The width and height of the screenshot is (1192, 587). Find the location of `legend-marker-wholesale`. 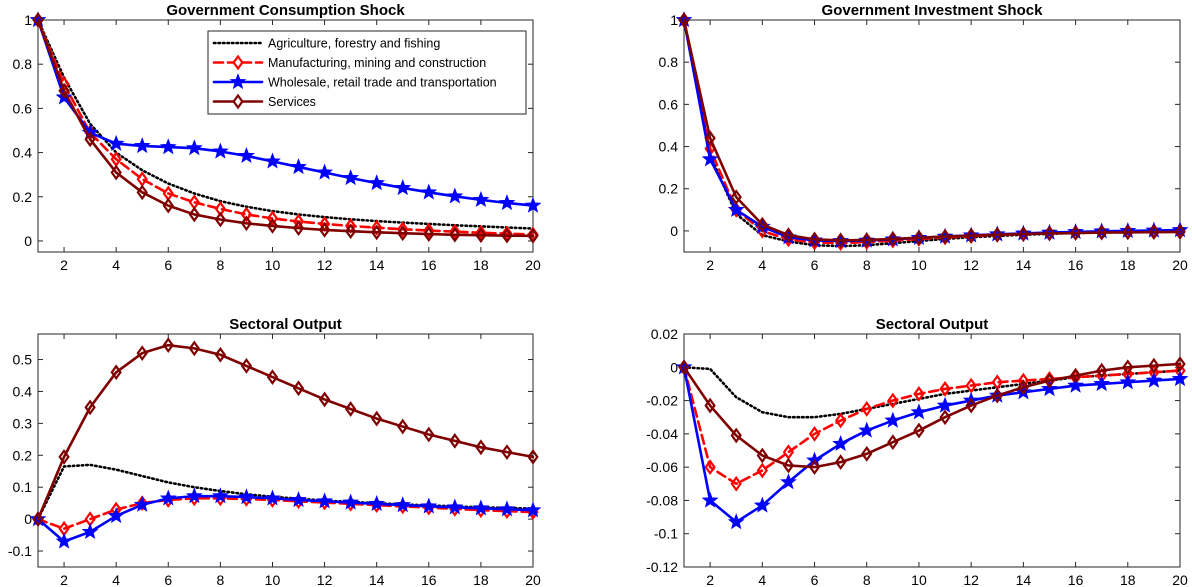

legend-marker-wholesale is located at coordinates (238, 81).